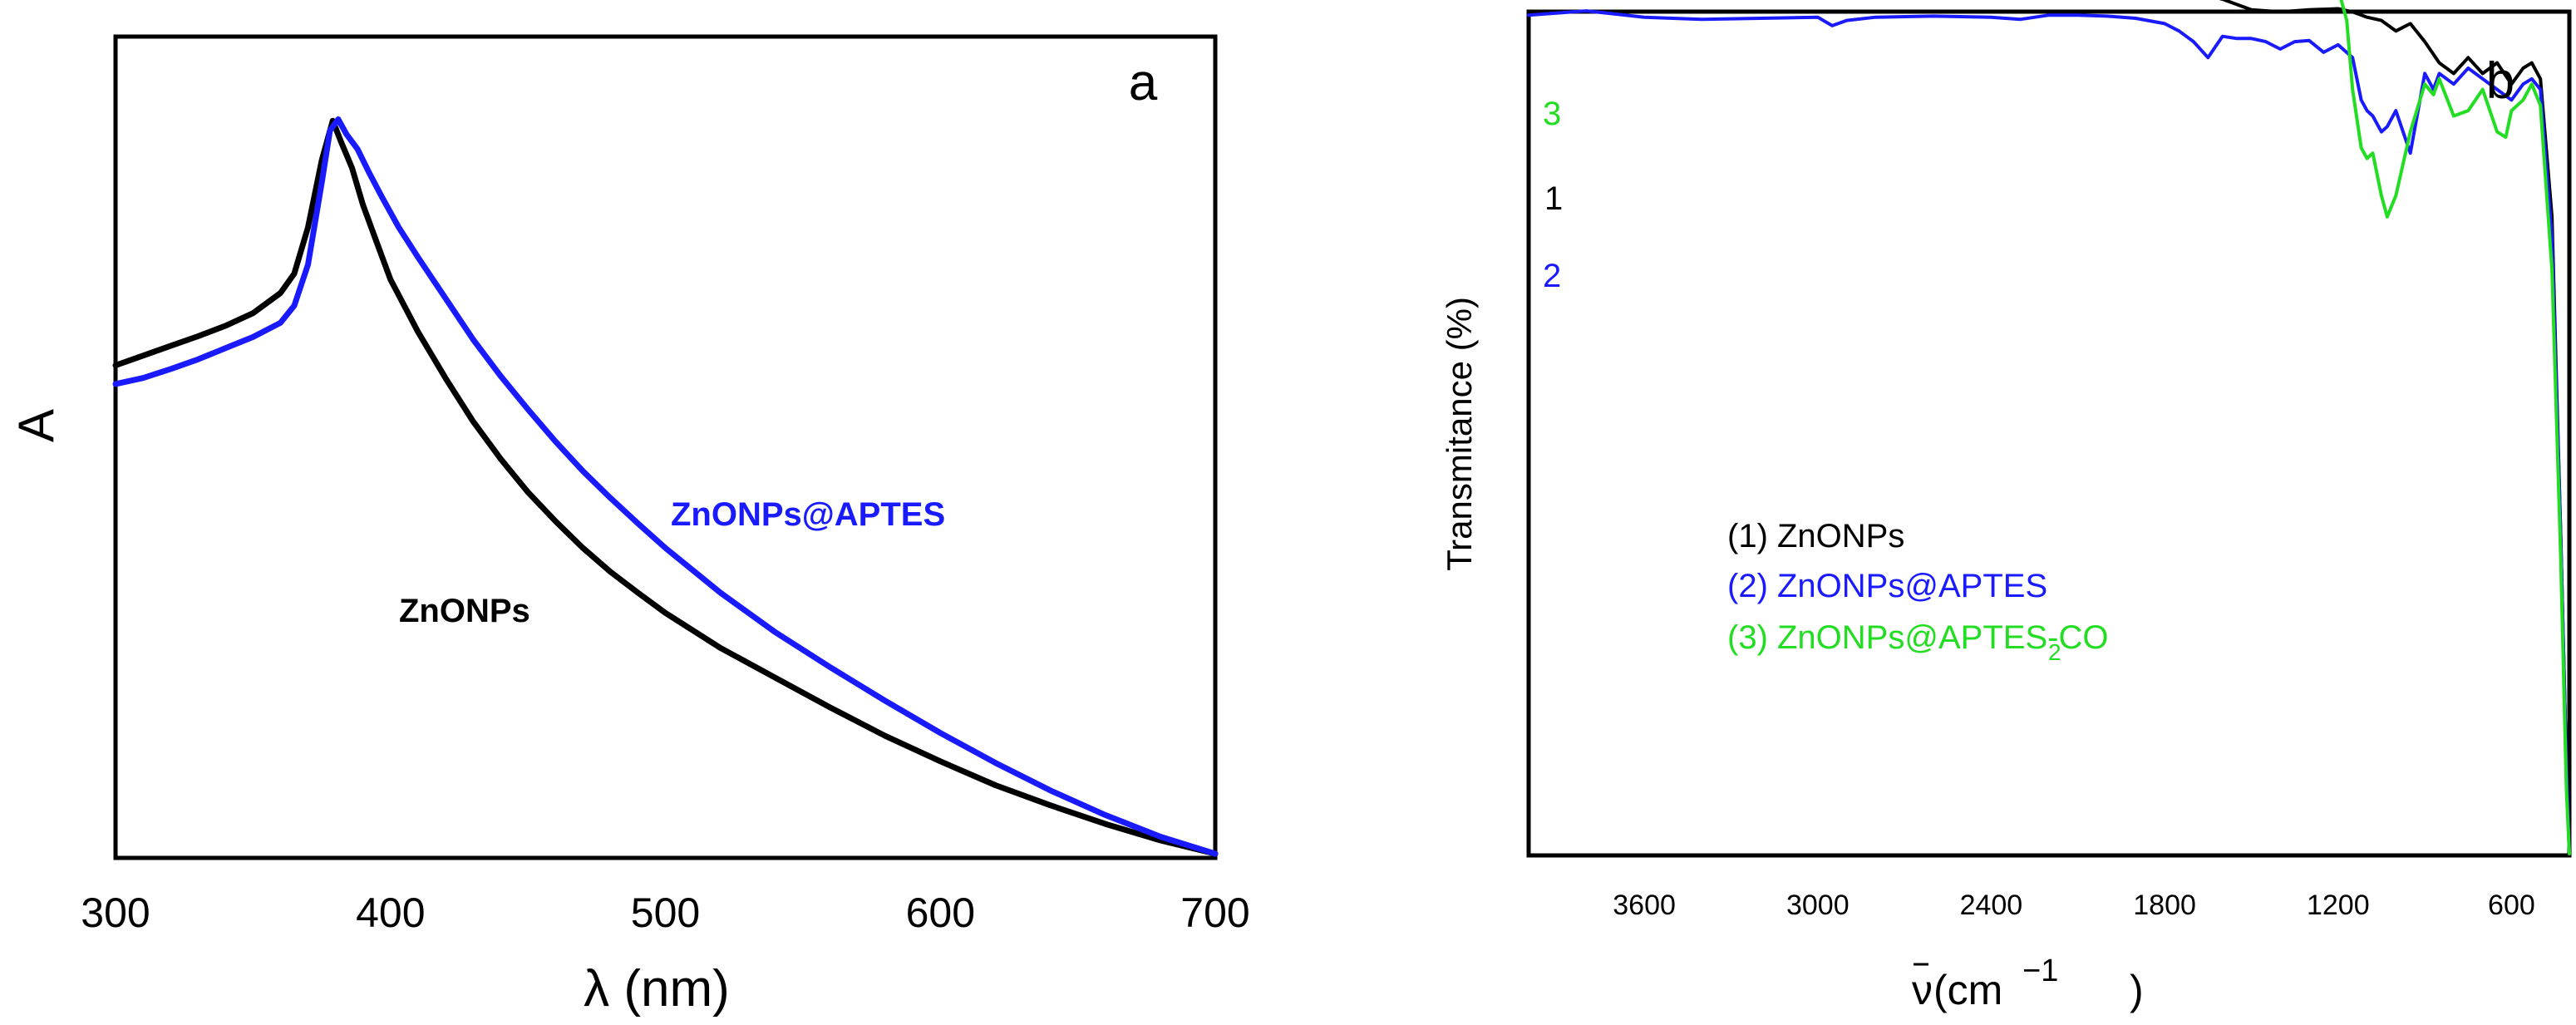 This screenshot has width=2576, height=1025. Describe the element at coordinates (1552, 114) in the screenshot. I see `curve-number-3: 3` at that location.